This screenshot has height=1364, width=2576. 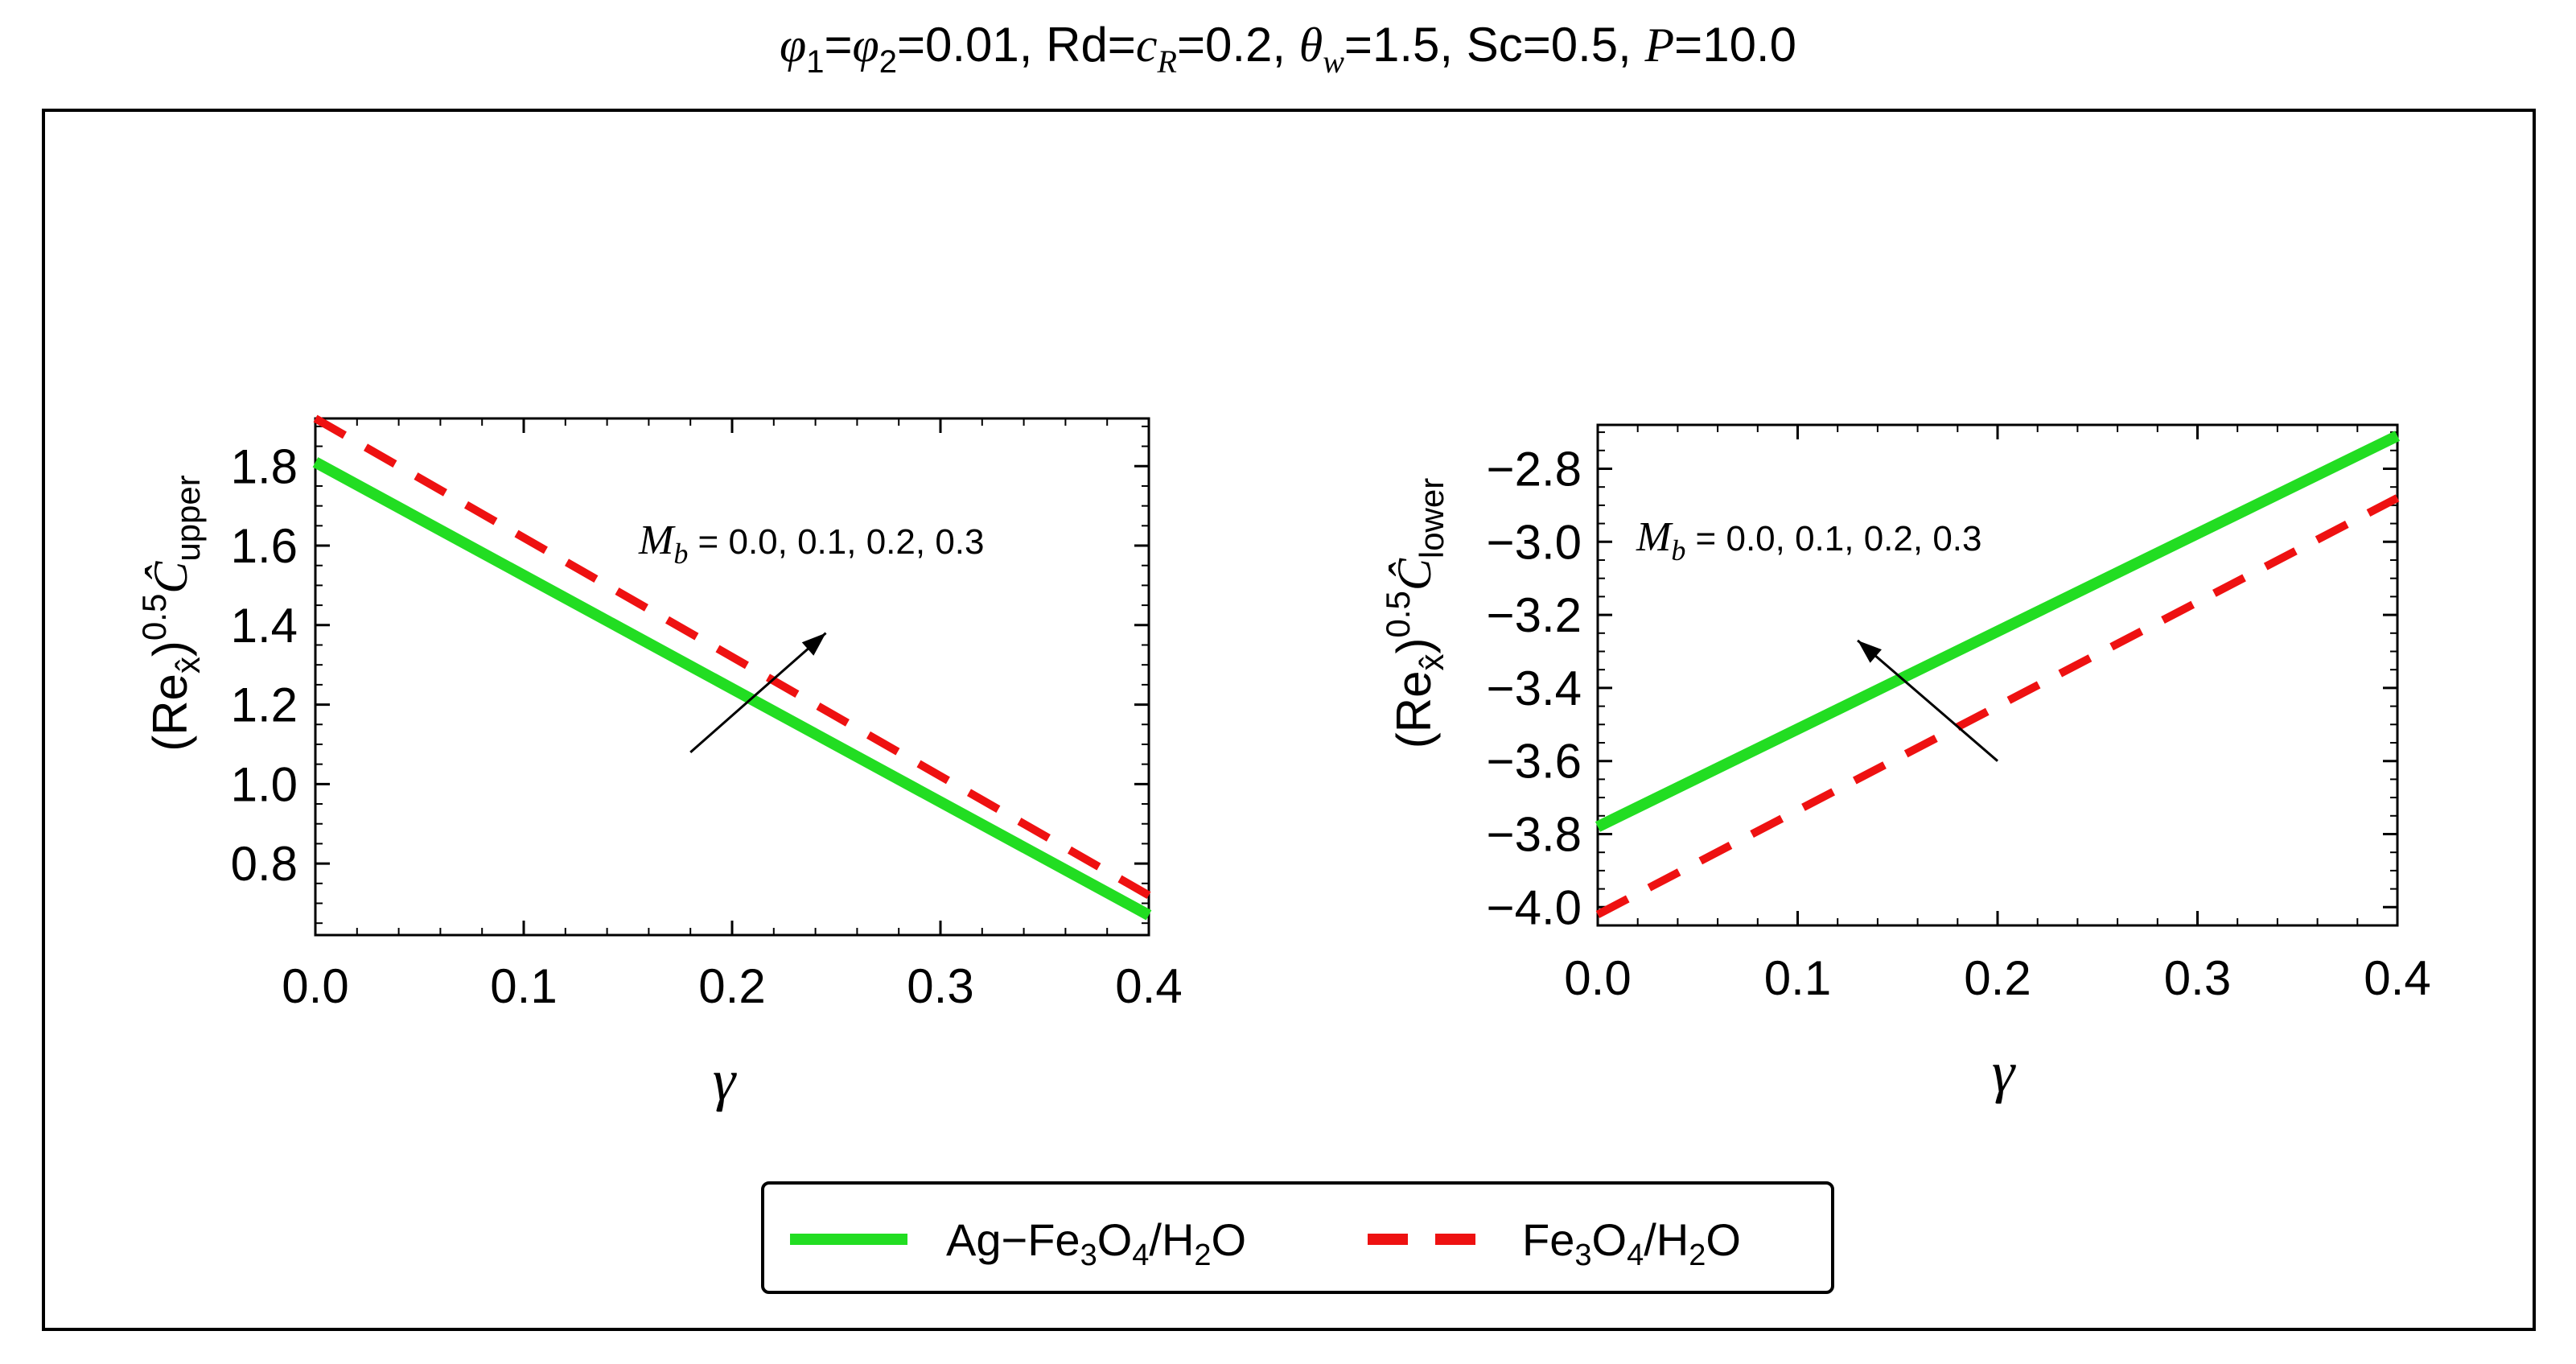 What do you see at coordinates (264, 864) in the screenshot?
I see `y-tick-label: 0.8` at bounding box center [264, 864].